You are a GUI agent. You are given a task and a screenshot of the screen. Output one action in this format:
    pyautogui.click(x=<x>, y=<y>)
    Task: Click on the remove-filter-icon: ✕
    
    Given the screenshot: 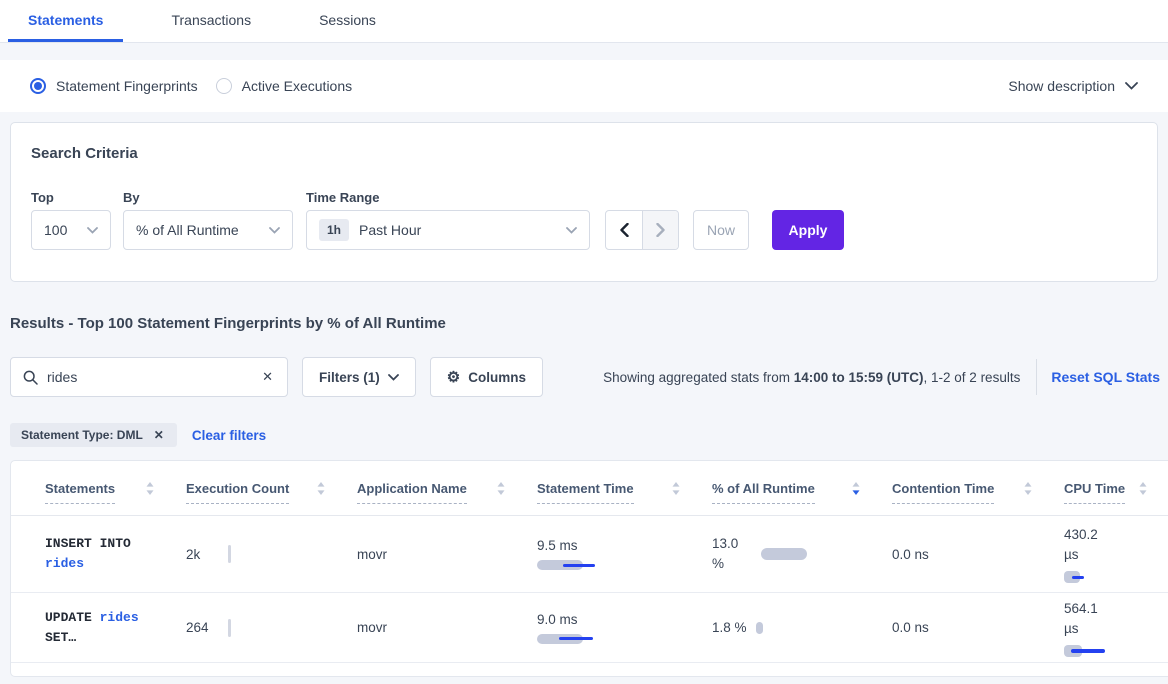 What is the action you would take?
    pyautogui.click(x=158, y=435)
    